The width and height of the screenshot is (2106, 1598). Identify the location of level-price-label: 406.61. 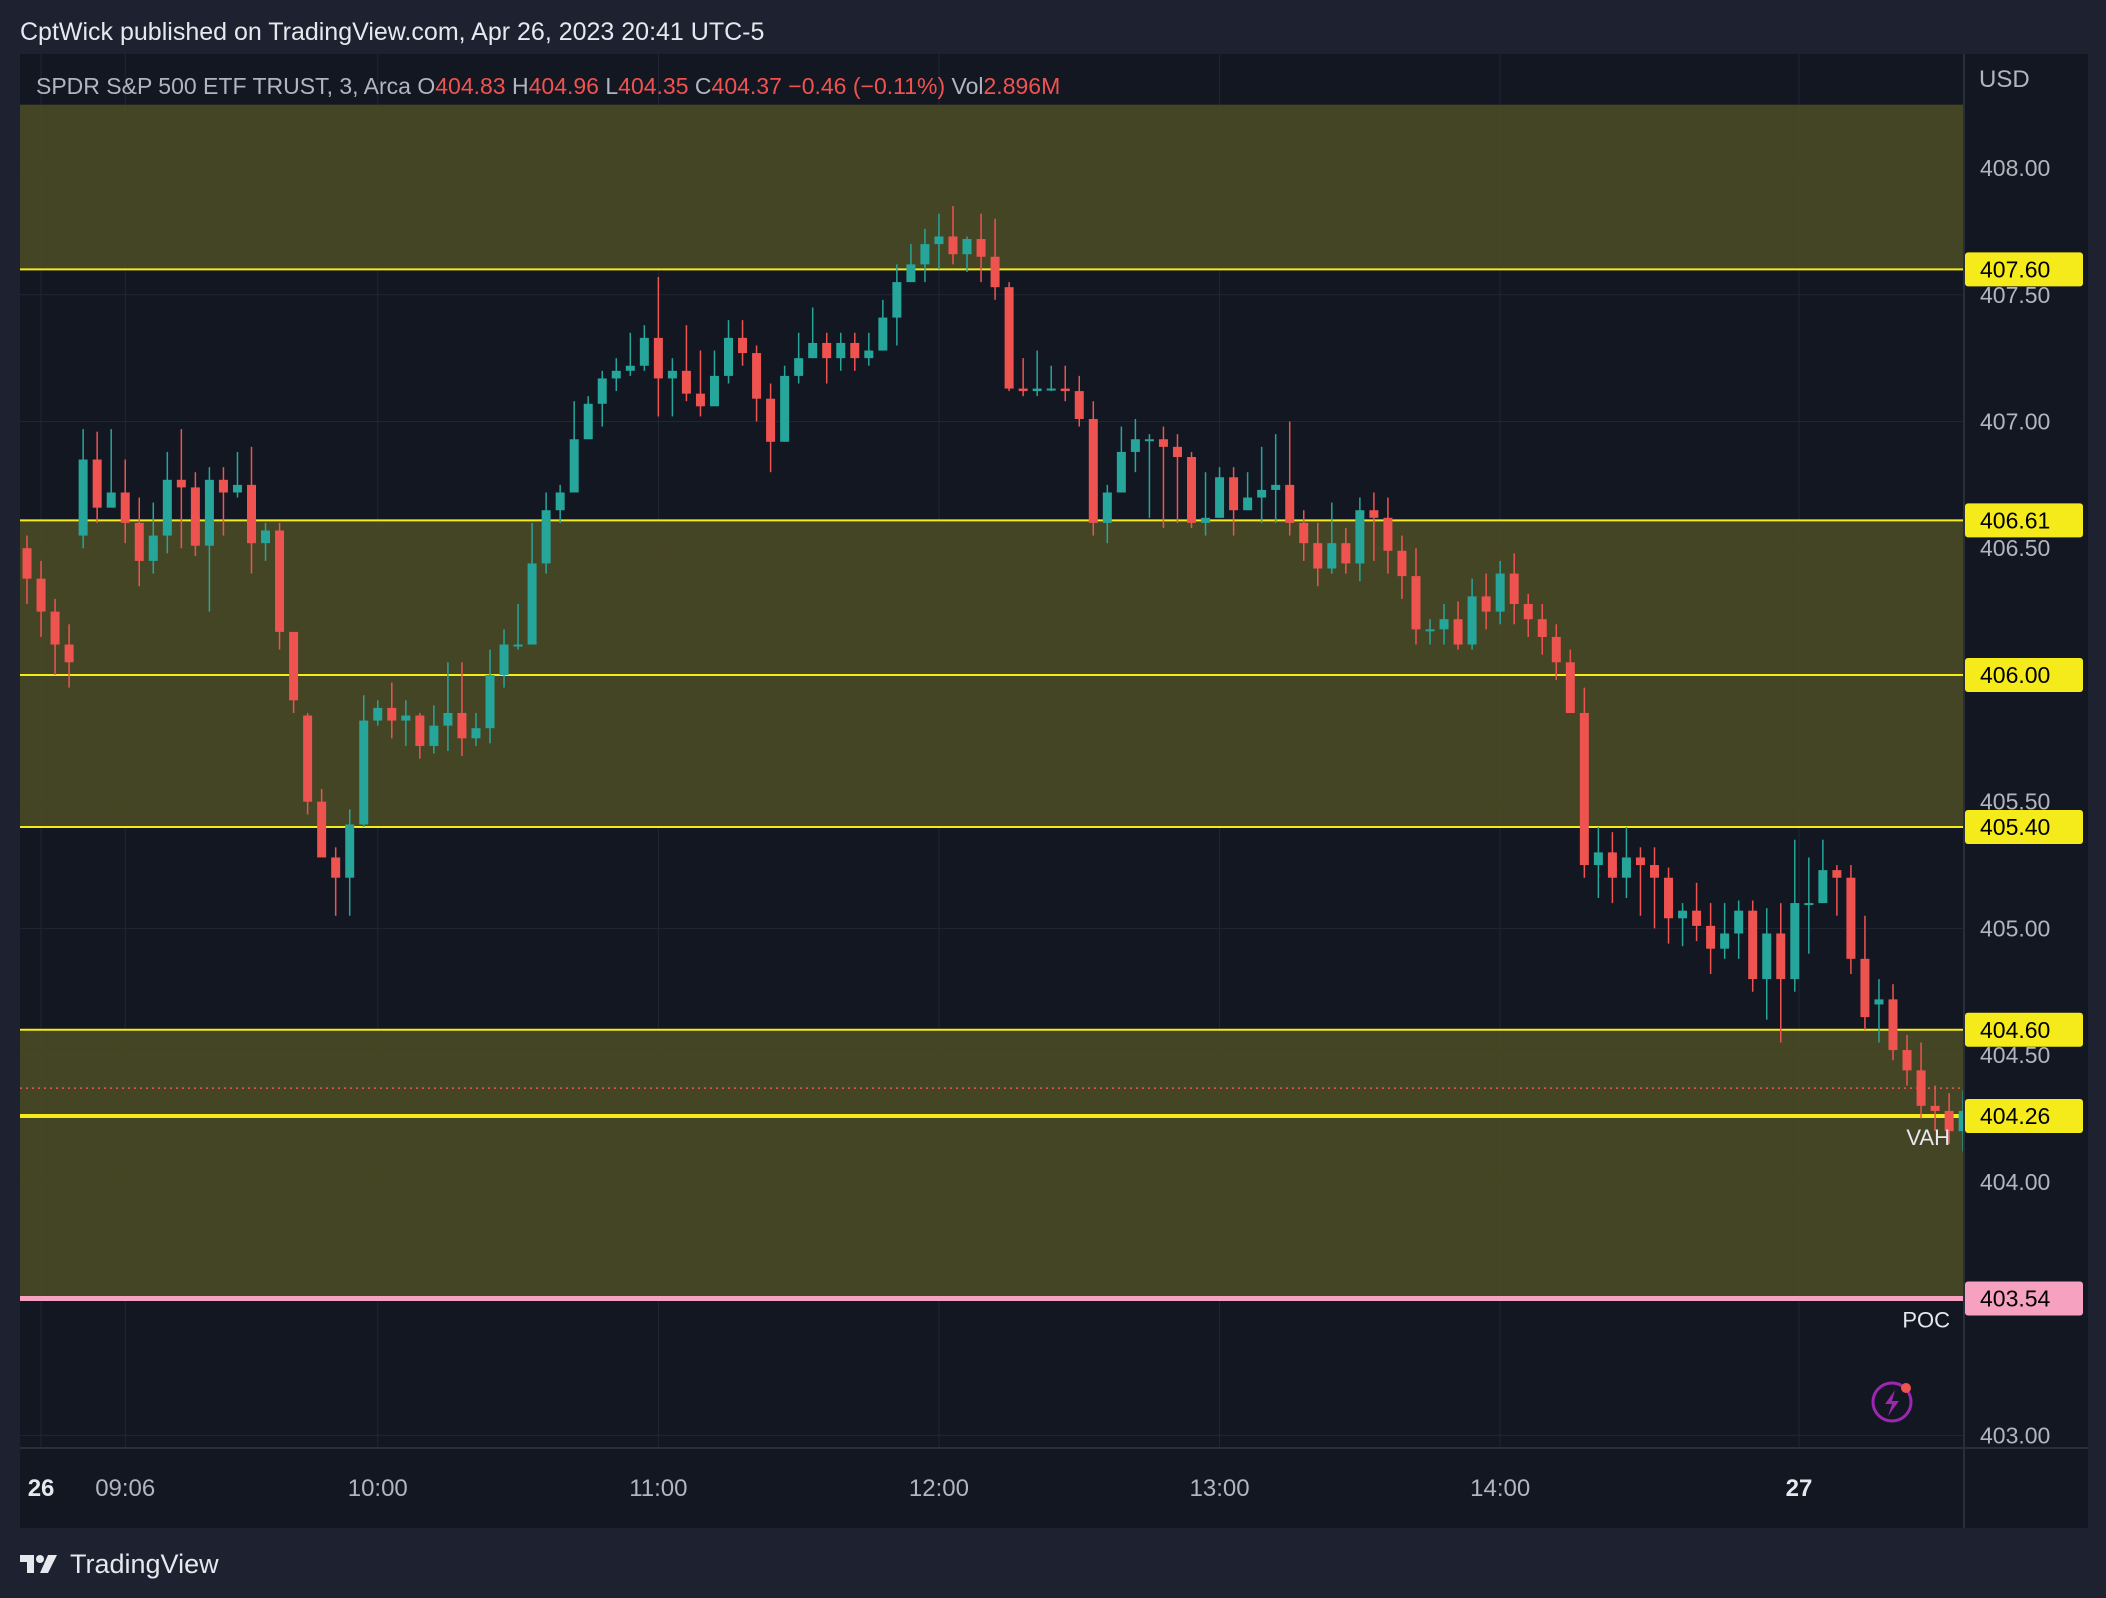
(2015, 520).